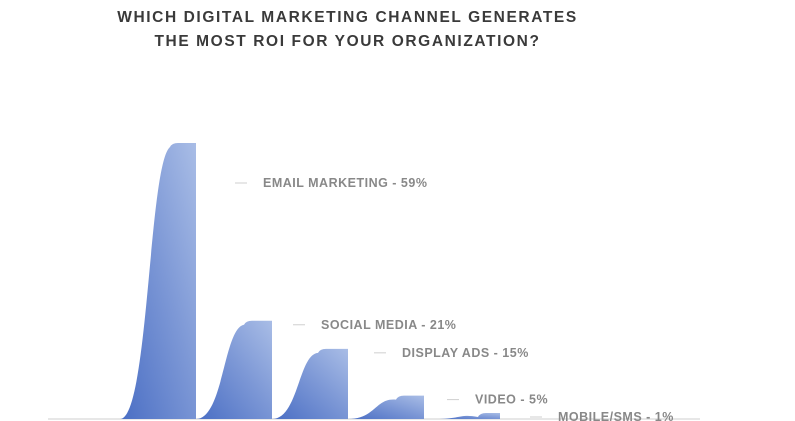 The height and width of the screenshot is (421, 795). What do you see at coordinates (616, 415) in the screenshot?
I see `data-label: MOBILE/SMS - 1%` at bounding box center [616, 415].